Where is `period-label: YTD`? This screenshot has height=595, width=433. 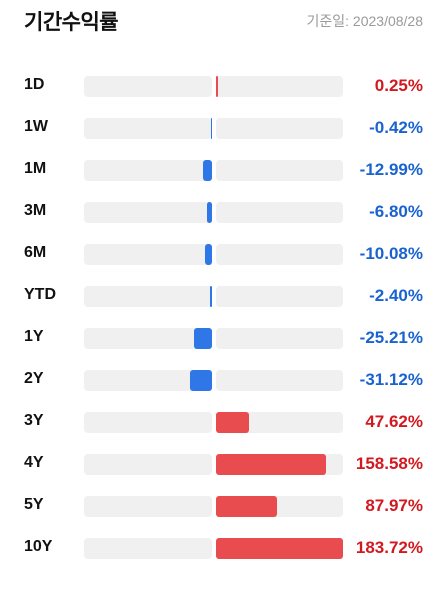
period-label: YTD is located at coordinates (40, 294).